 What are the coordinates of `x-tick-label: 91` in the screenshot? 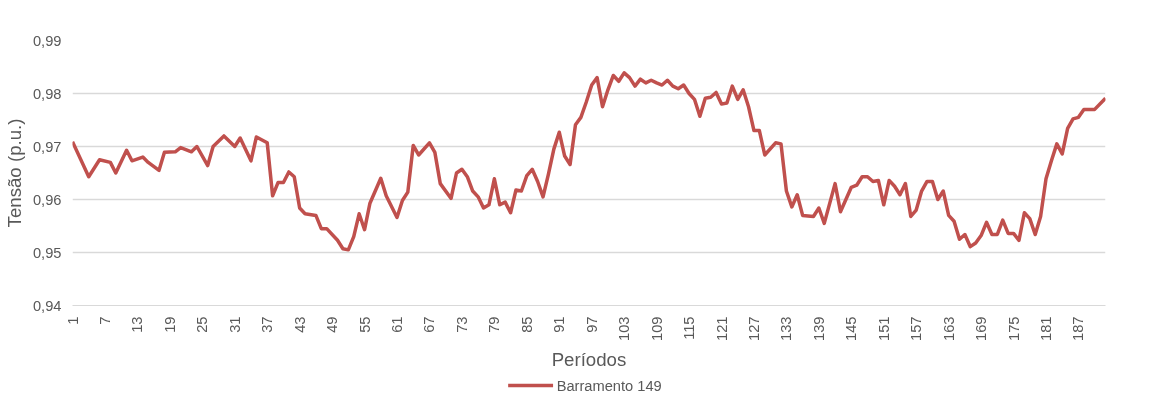 It's located at (559, 324).